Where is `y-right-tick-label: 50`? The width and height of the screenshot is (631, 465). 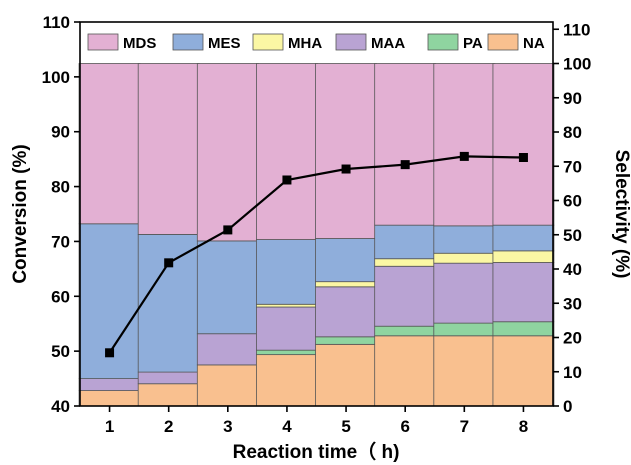 y-right-tick-label: 50 is located at coordinates (572, 235).